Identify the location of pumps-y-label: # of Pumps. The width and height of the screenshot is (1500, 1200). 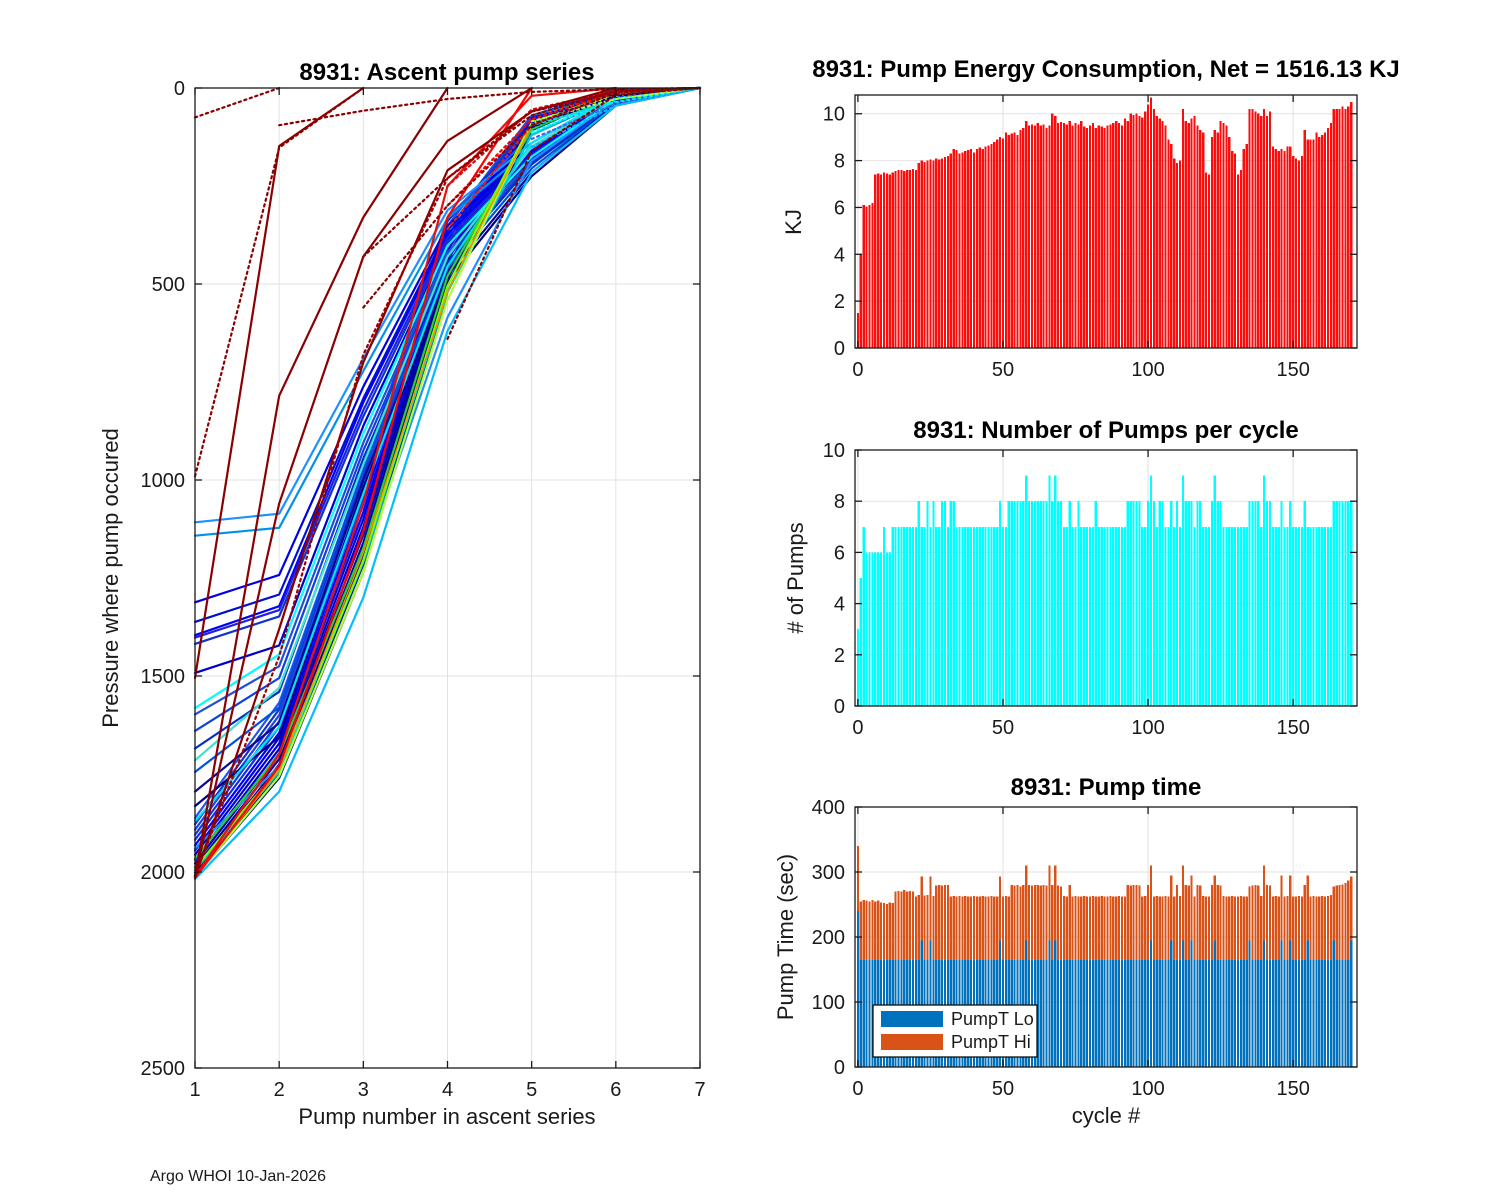
(795, 577).